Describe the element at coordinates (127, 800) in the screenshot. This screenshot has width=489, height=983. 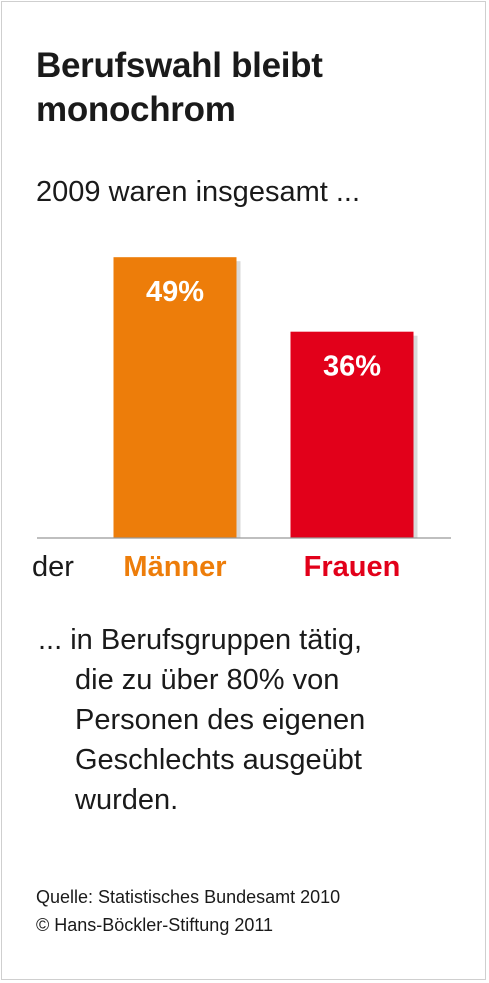
I see `explanation-line: wurden.` at that location.